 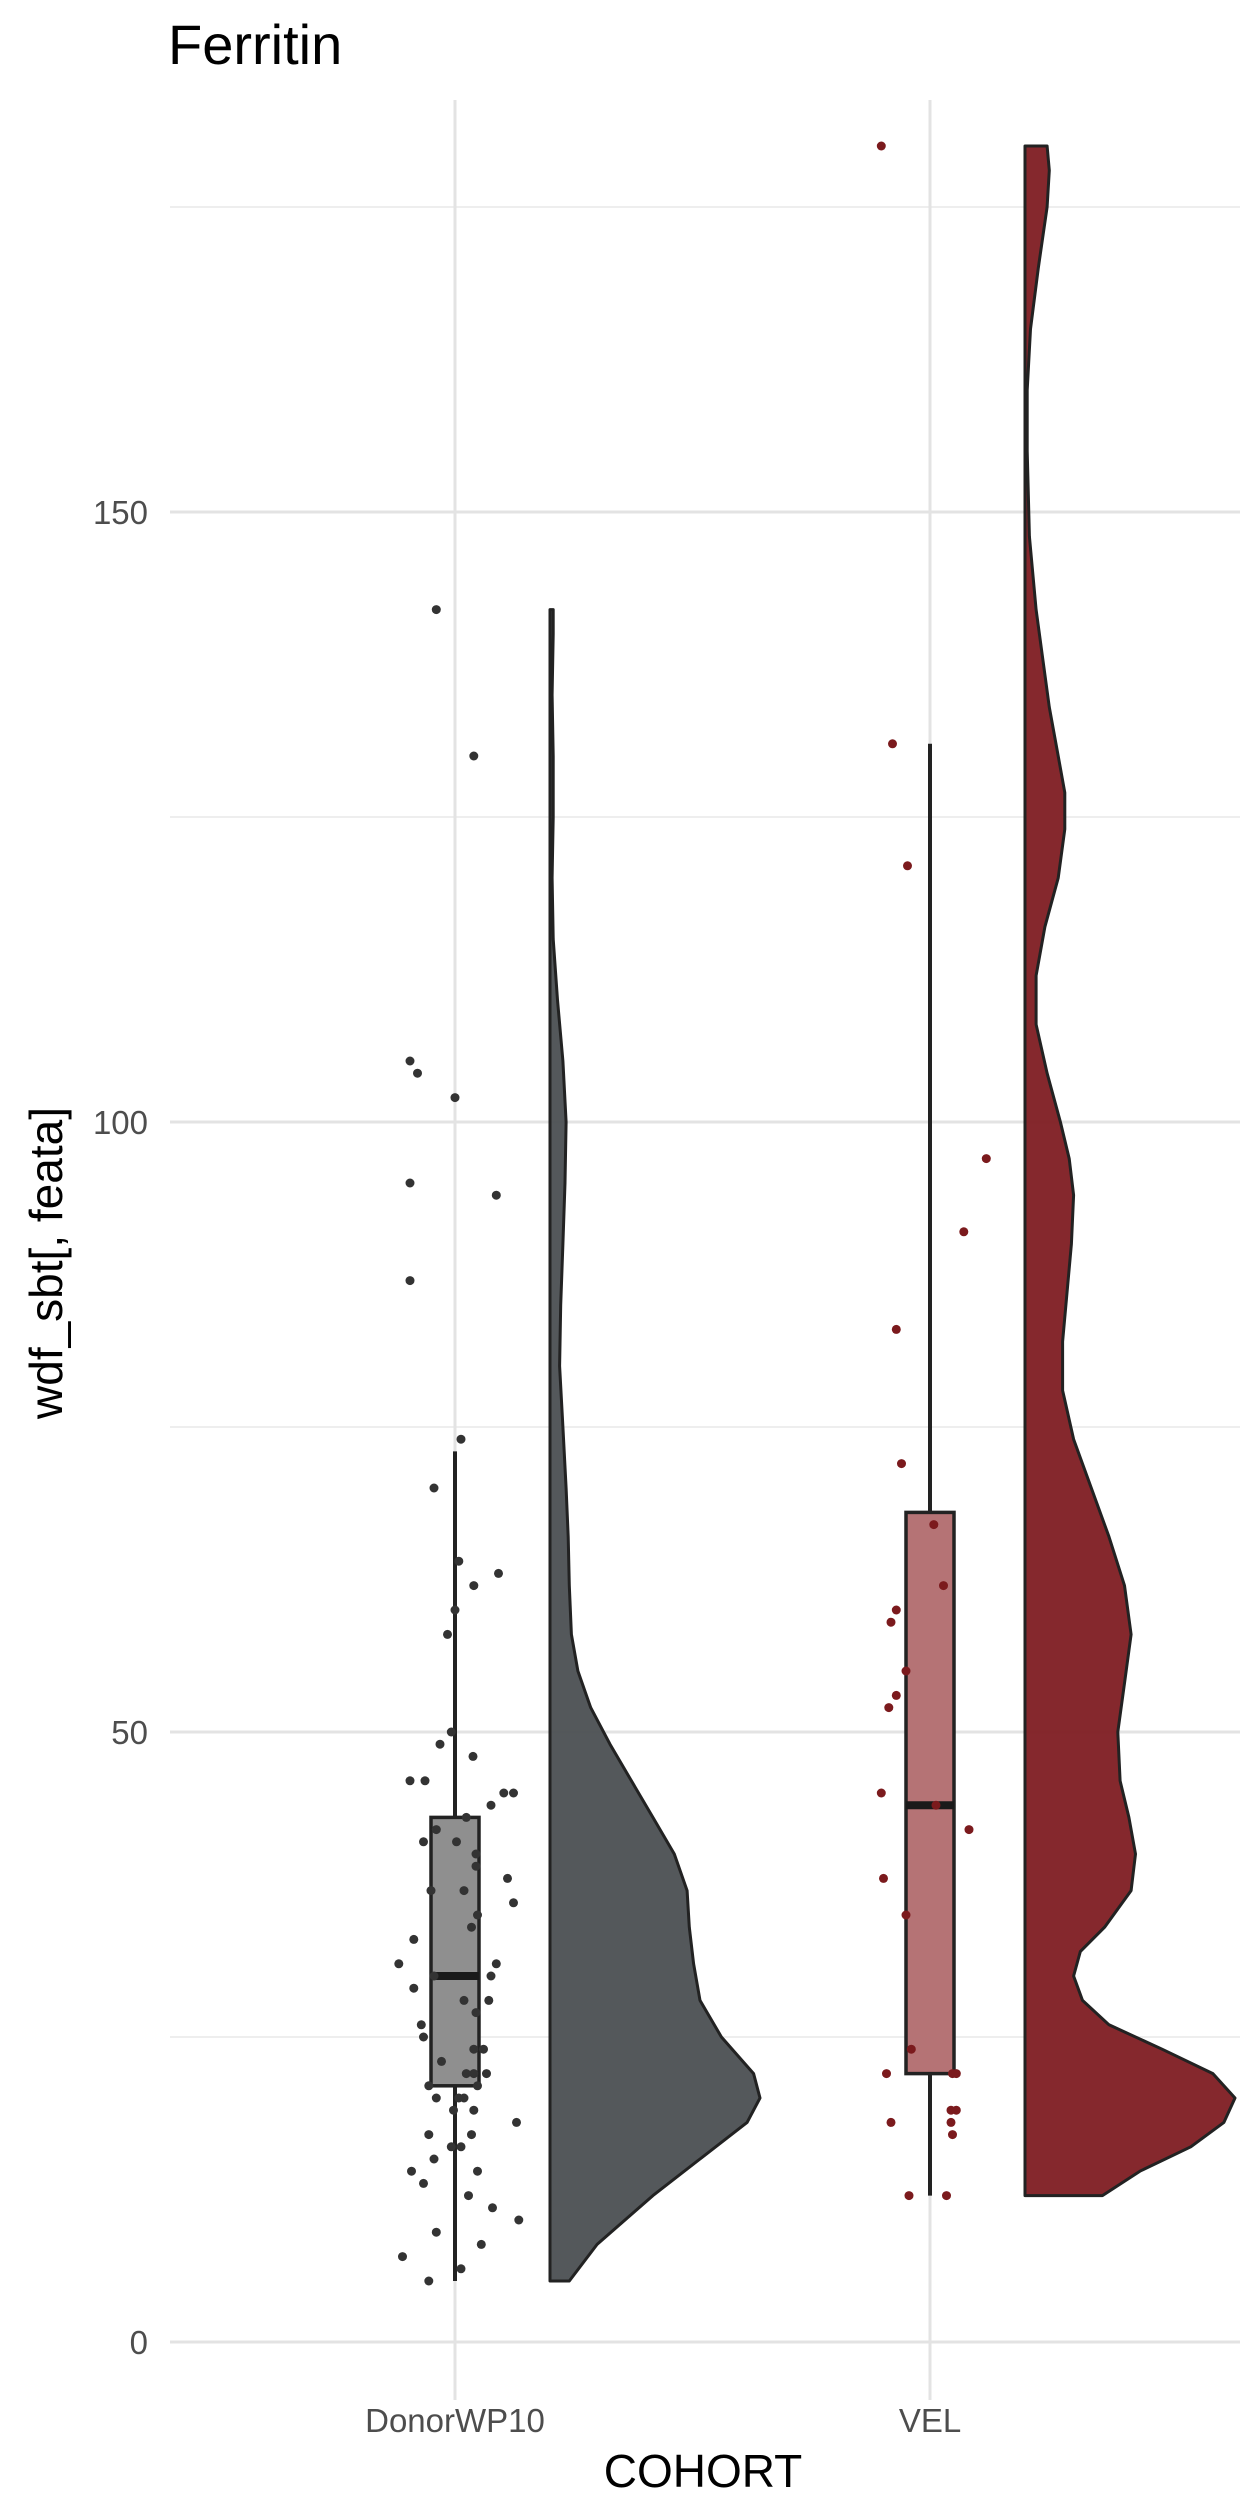 I want to click on box-iqr, so click(x=930, y=1793).